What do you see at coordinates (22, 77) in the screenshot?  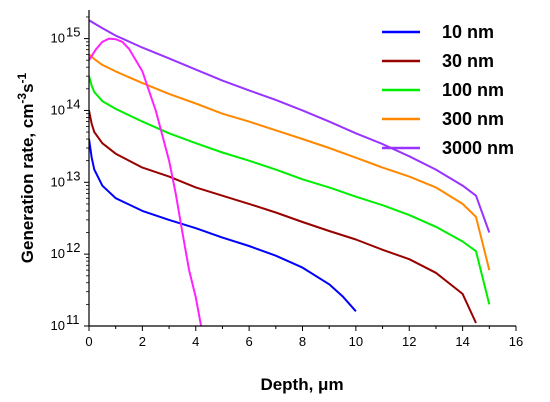 I see `y-axis-title-sup-2: -1` at bounding box center [22, 77].